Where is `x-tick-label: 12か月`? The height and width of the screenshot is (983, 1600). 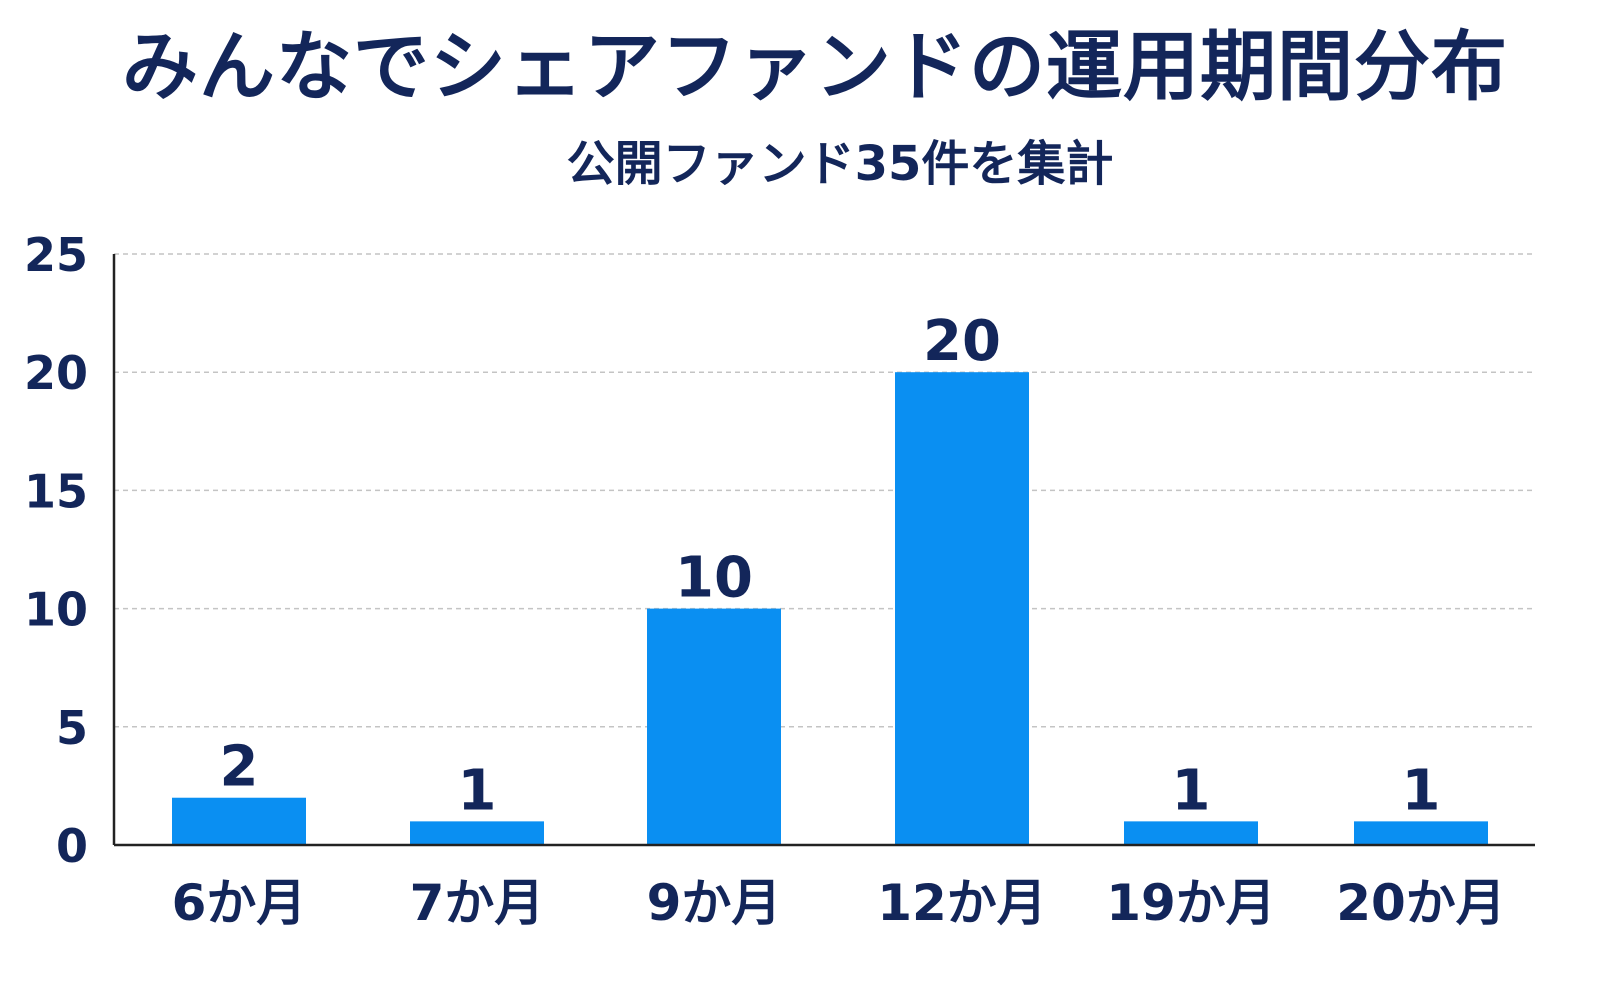 x-tick-label: 12か月 is located at coordinates (962, 903).